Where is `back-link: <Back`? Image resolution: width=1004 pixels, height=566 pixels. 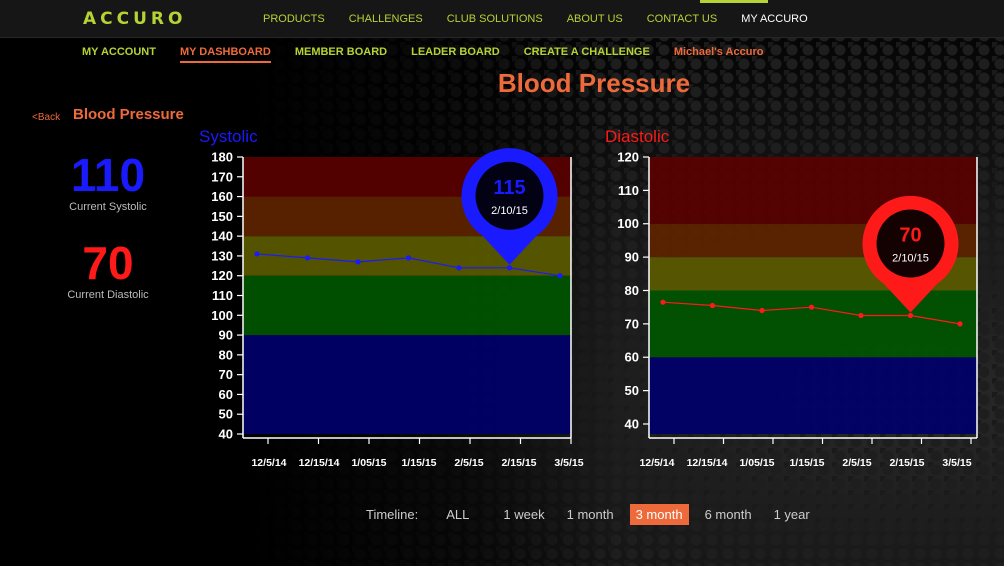 back-link: <Back is located at coordinates (46, 117).